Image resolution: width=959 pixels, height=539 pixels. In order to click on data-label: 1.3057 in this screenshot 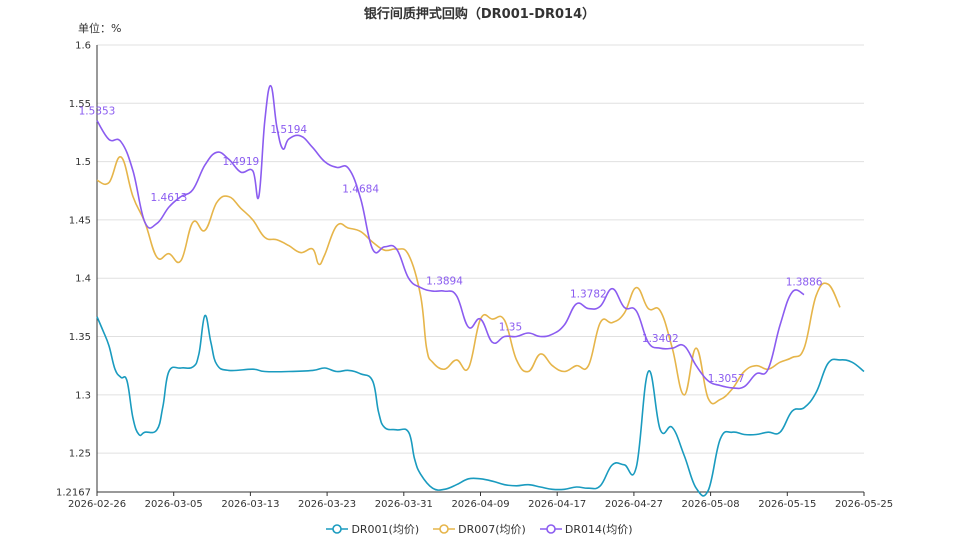, I will do `click(726, 379)`.